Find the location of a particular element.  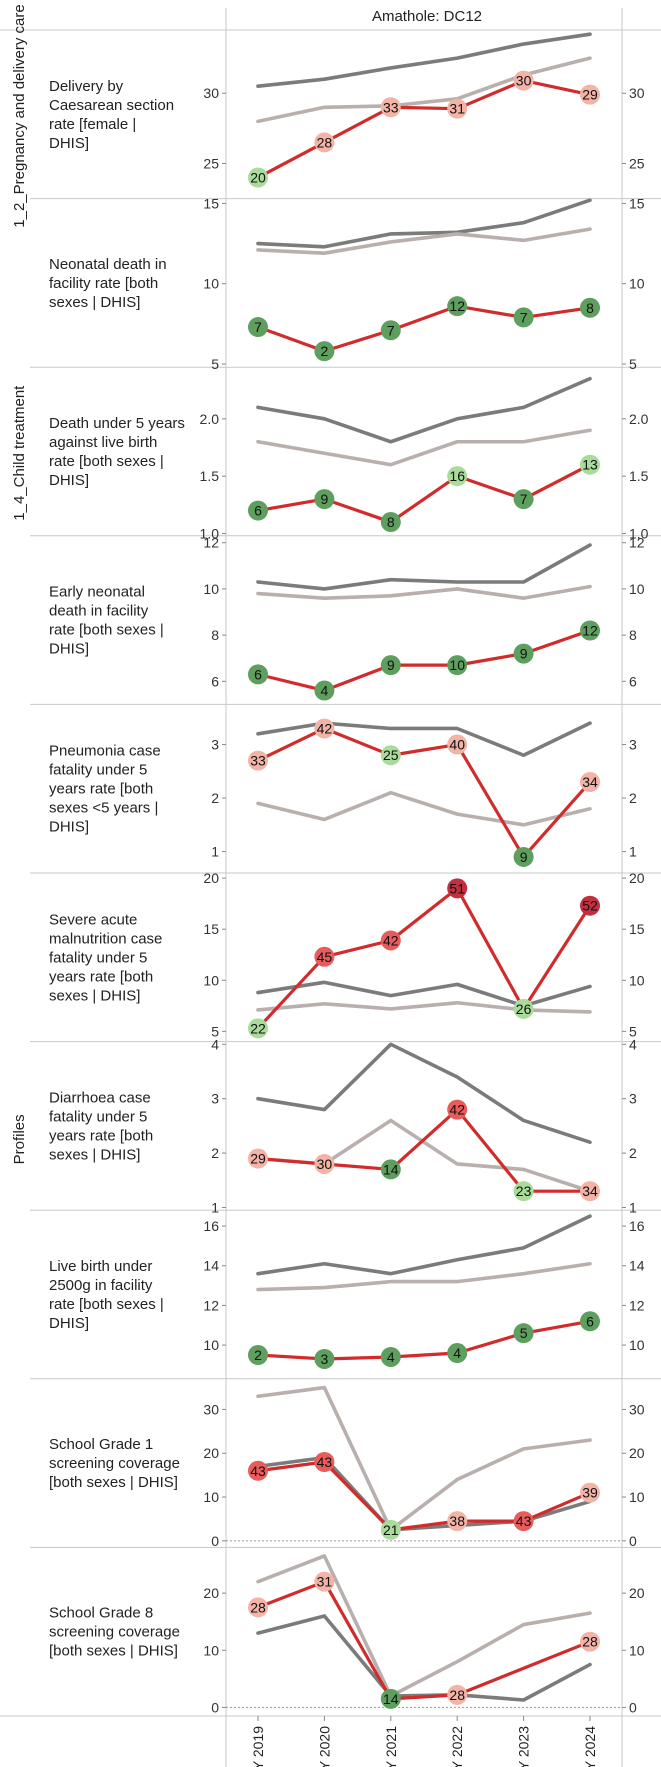

y-tick-label-left: 2.0 is located at coordinates (210, 419).